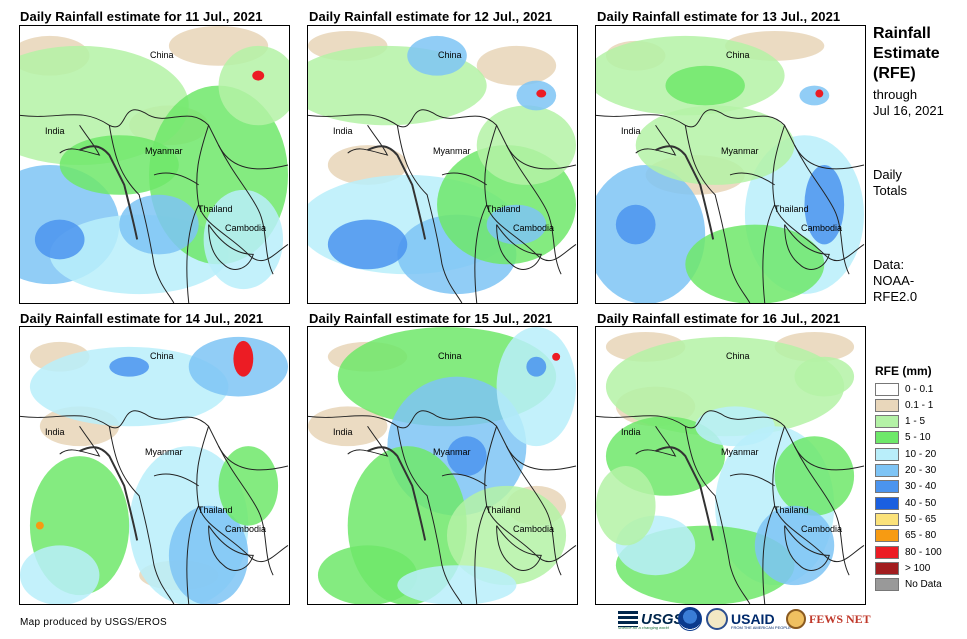  I want to click on doi-seal-icon, so click(717, 619).